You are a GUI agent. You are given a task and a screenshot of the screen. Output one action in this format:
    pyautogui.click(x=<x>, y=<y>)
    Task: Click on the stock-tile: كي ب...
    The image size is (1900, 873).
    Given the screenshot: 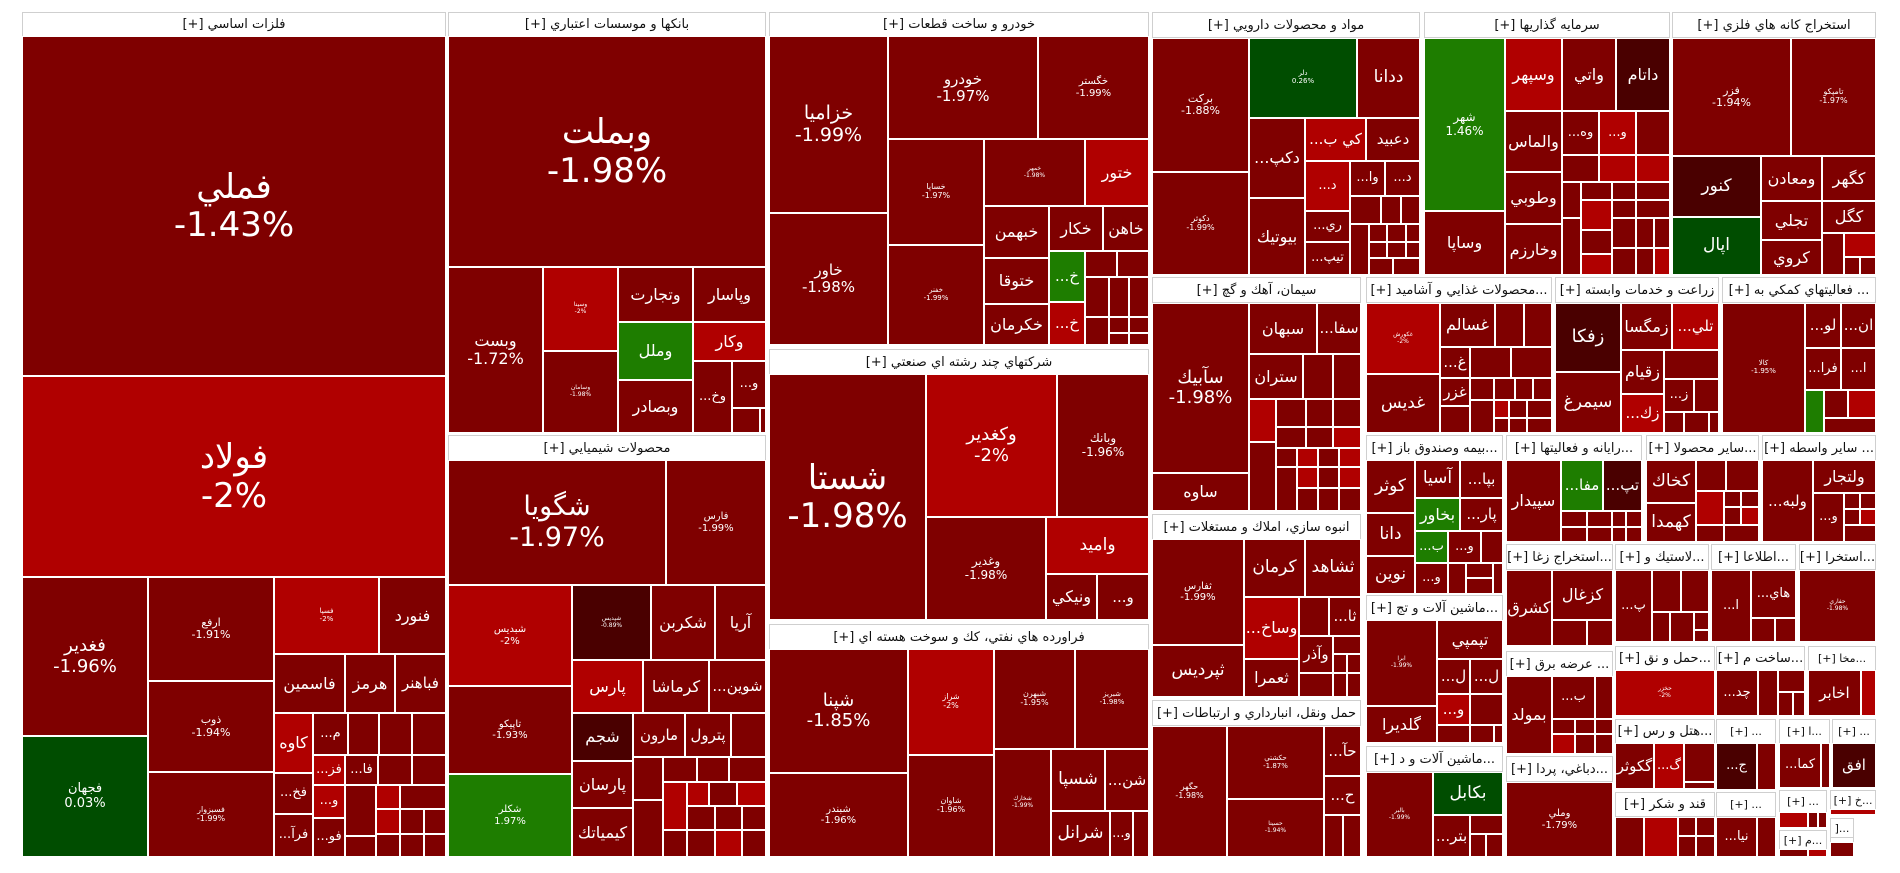 What is the action you would take?
    pyautogui.click(x=1335, y=139)
    